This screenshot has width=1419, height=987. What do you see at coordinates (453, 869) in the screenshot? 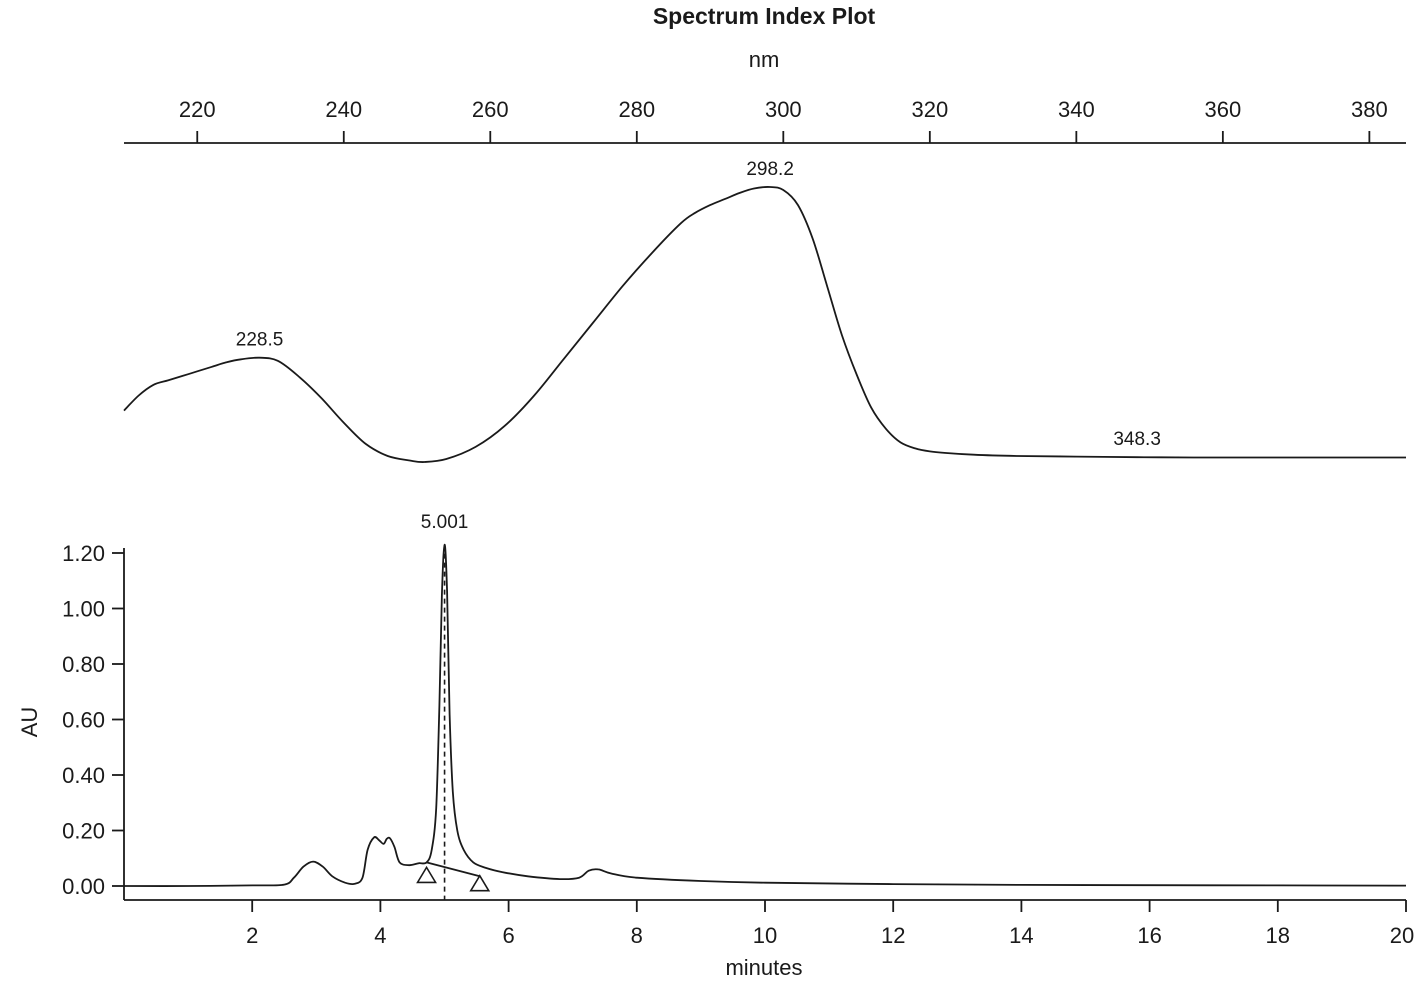
I see `integration-baseline` at bounding box center [453, 869].